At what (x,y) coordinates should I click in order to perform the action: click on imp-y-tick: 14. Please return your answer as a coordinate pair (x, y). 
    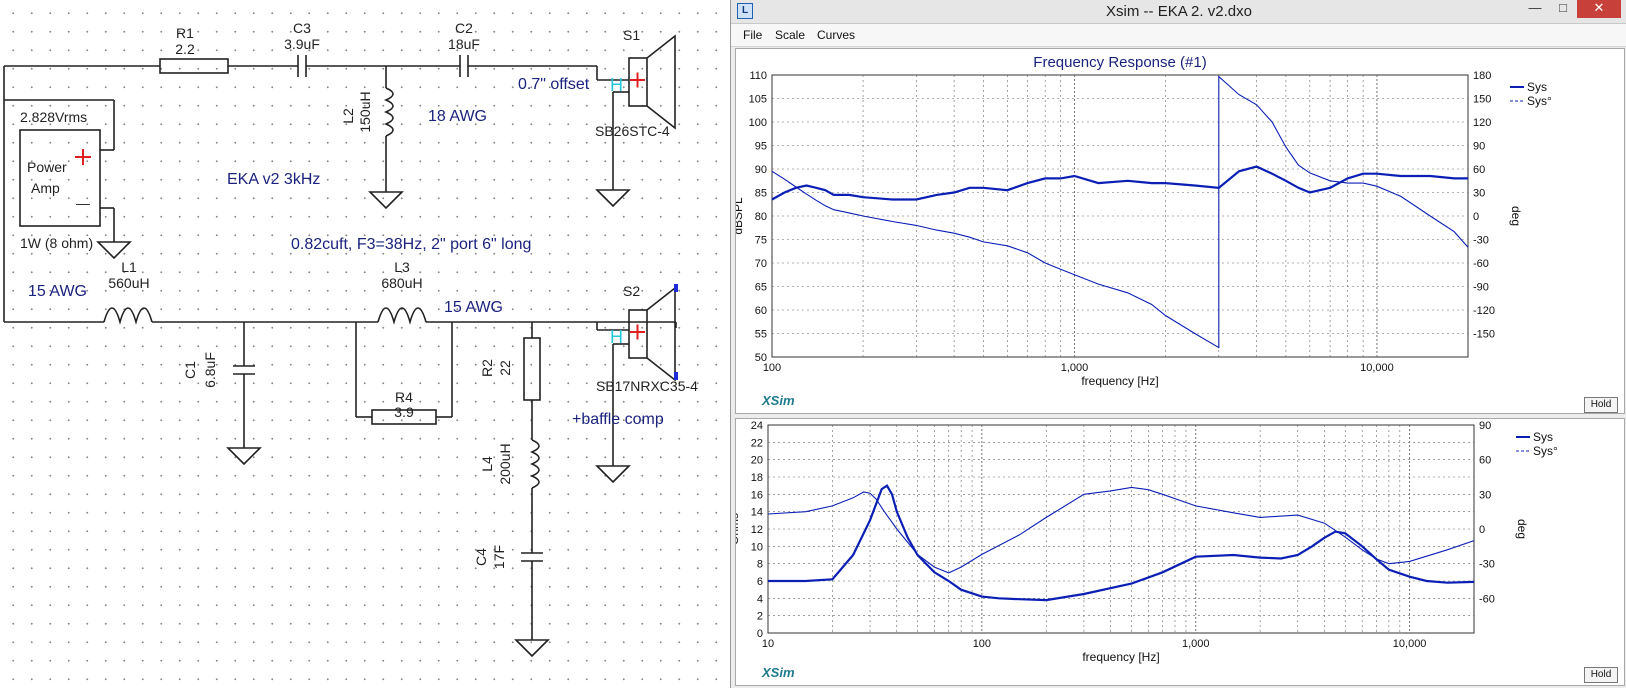
    Looking at the image, I should click on (757, 513).